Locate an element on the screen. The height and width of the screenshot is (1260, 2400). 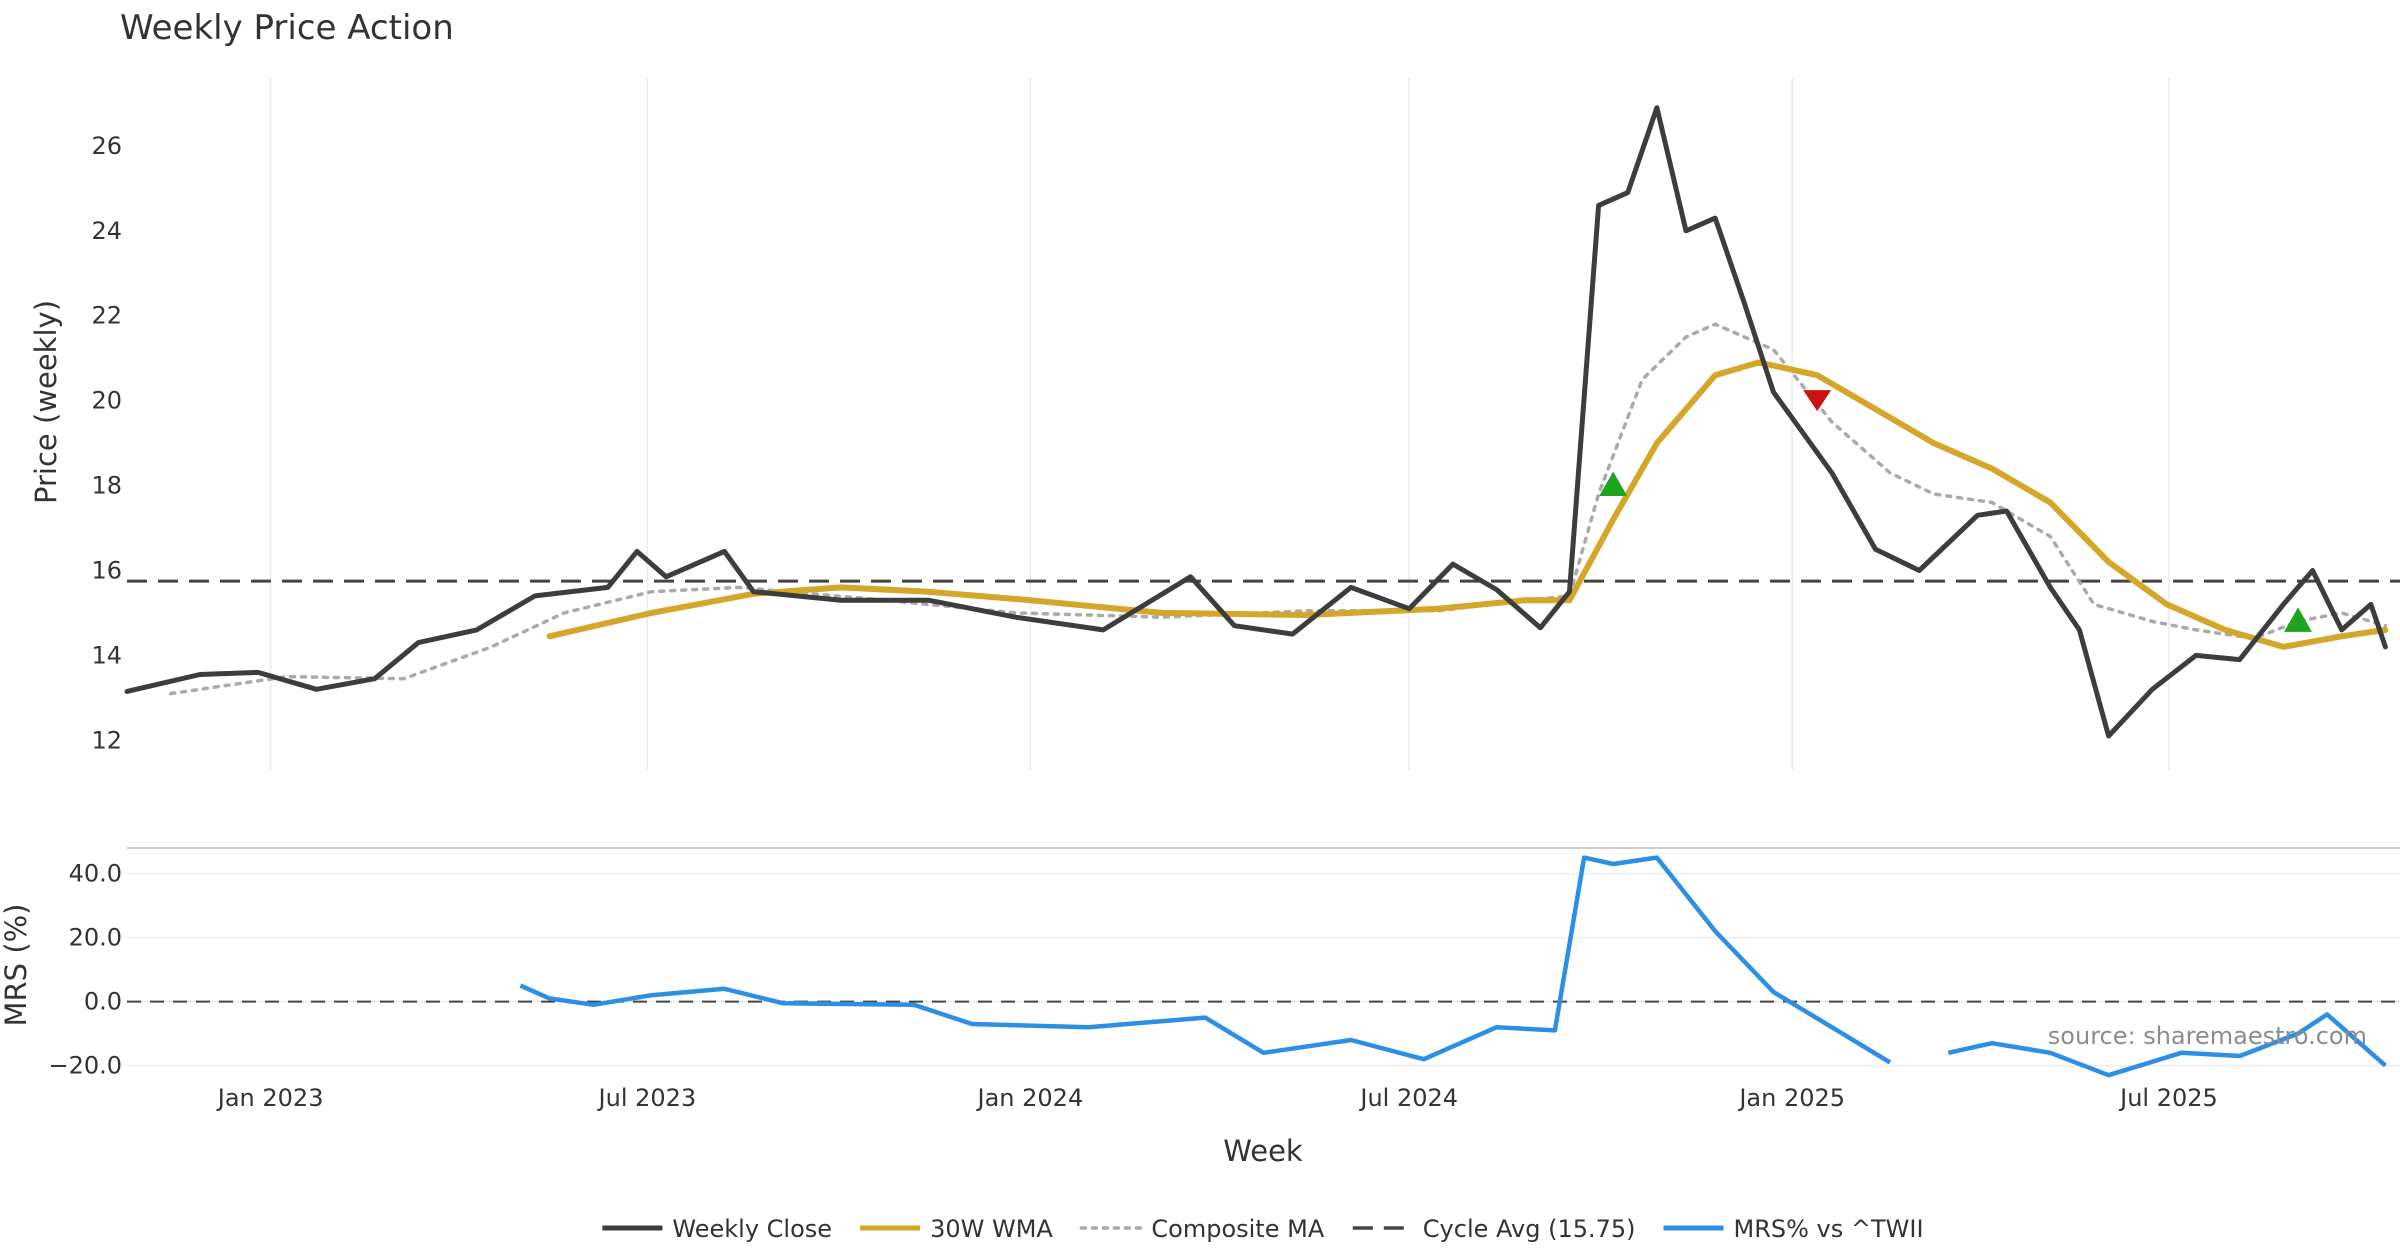
price-y-tick-label: 18 is located at coordinates (106, 486).